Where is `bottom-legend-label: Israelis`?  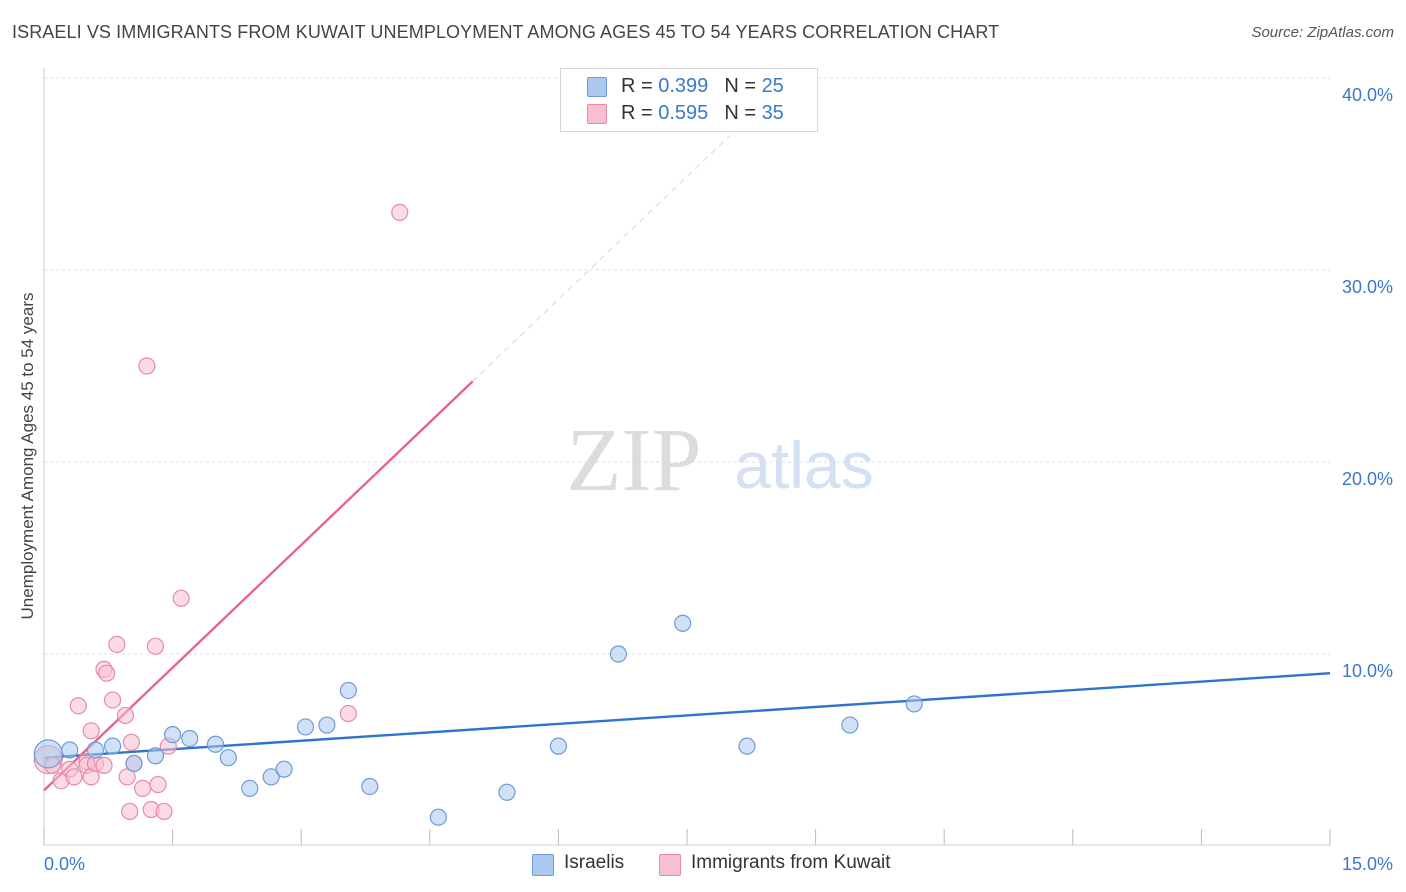 bottom-legend-label: Israelis is located at coordinates (594, 862).